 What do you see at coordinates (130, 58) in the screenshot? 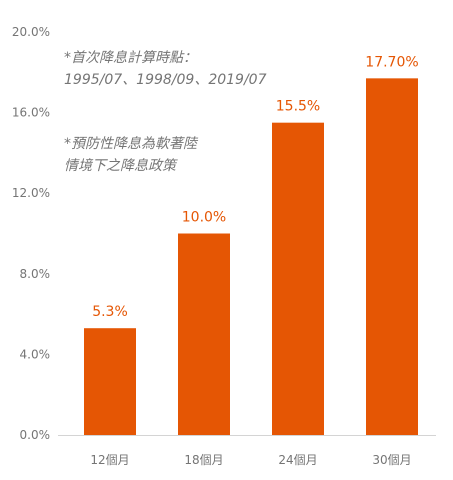
I see `note-line-1: *首次降息計算時點：` at bounding box center [130, 58].